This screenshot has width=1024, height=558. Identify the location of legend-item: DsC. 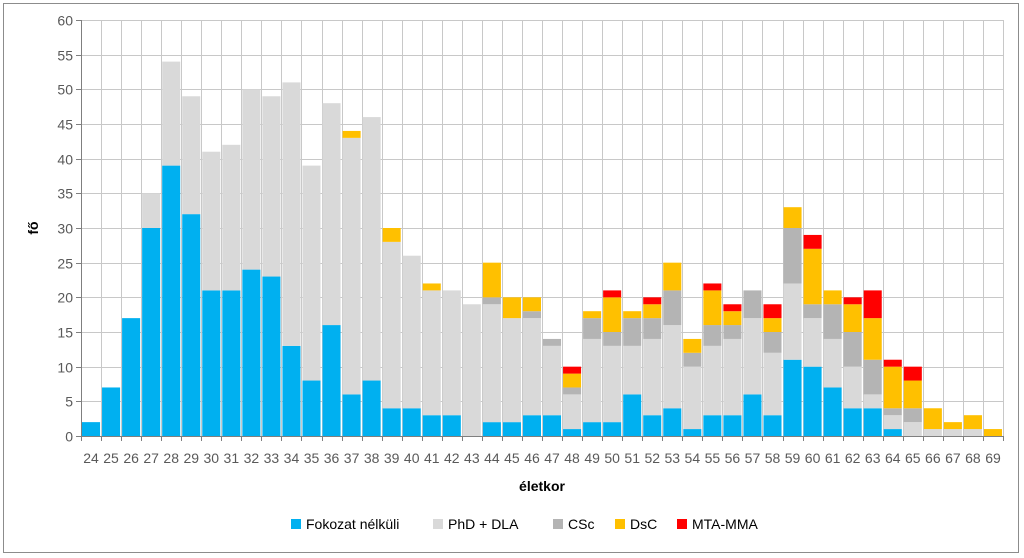
(636, 524).